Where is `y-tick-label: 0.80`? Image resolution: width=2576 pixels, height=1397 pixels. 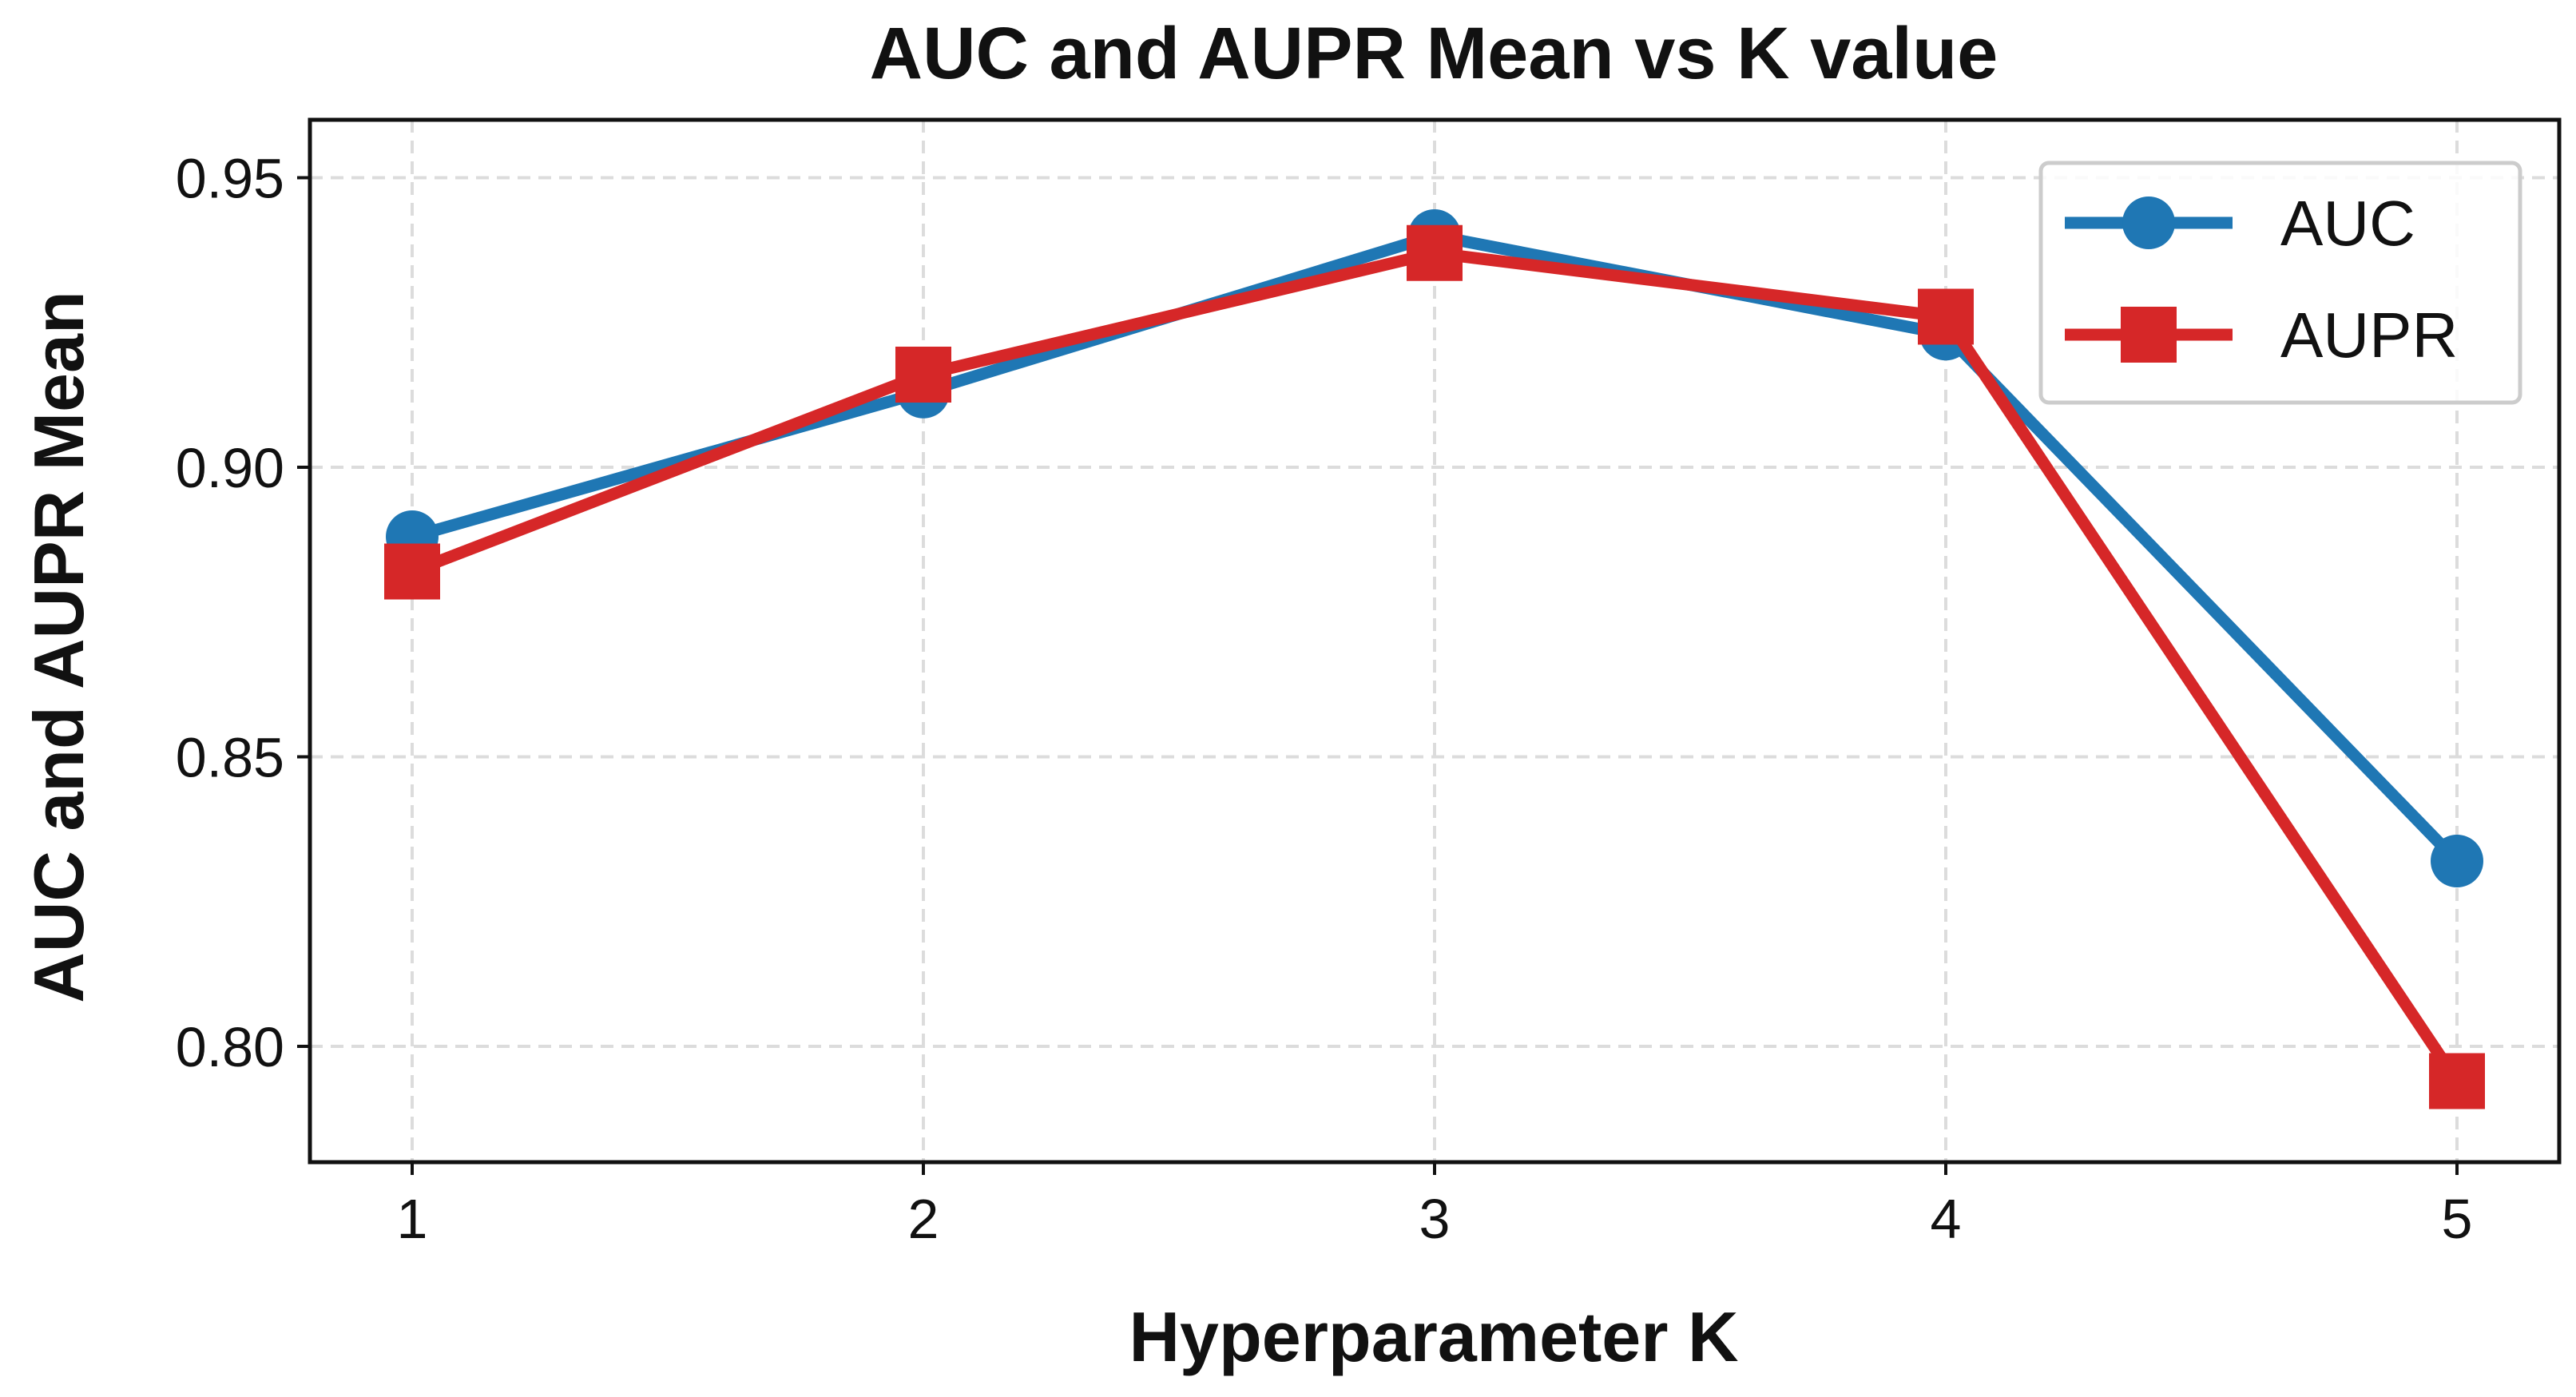
y-tick-label: 0.80 is located at coordinates (230, 1047).